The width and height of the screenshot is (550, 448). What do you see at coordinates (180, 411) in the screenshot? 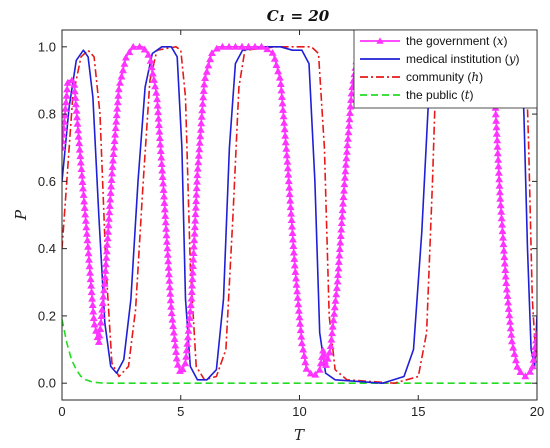
I see `x-tick-label: 5` at bounding box center [180, 411].